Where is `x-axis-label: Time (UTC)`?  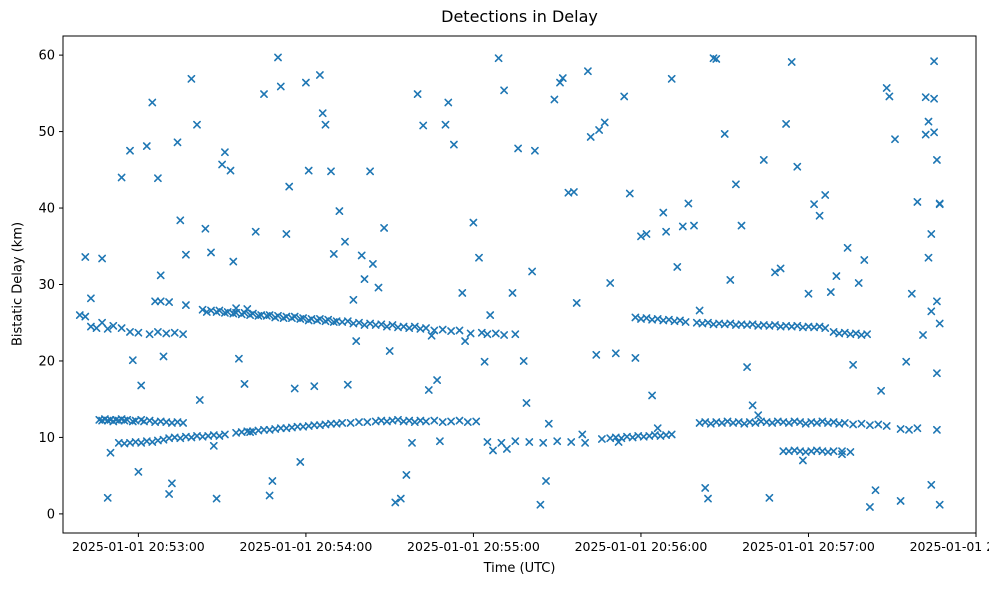
x-axis-label: Time (UTC) is located at coordinates (519, 568).